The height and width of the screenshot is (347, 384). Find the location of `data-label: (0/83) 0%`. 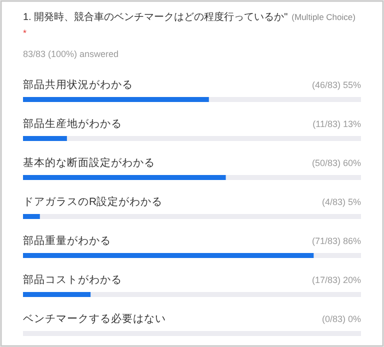

data-label: (0/83) 0% is located at coordinates (341, 319).